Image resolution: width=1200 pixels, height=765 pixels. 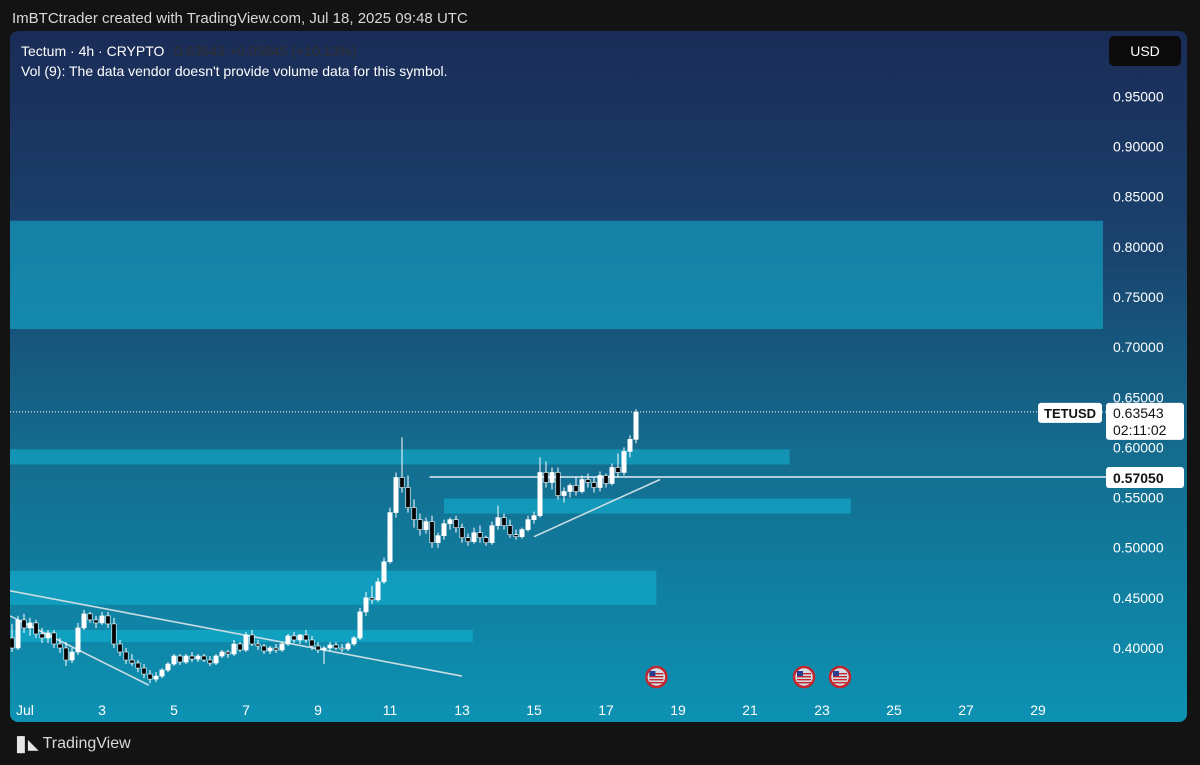 What do you see at coordinates (678, 710) in the screenshot?
I see `x-tick-label: 19` at bounding box center [678, 710].